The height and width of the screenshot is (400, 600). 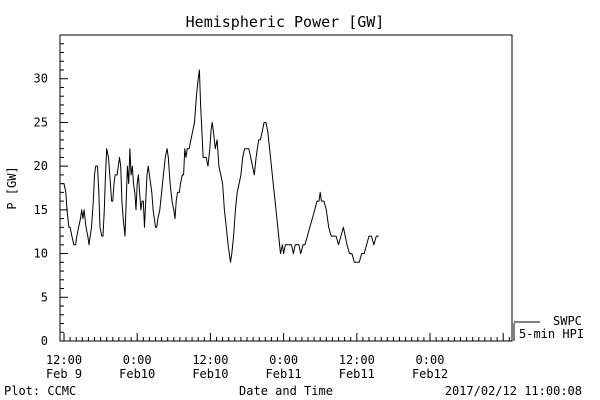 What do you see at coordinates (51, 191) in the screenshot?
I see `y-axis: 0 5 10 15 20 25 30` at bounding box center [51, 191].